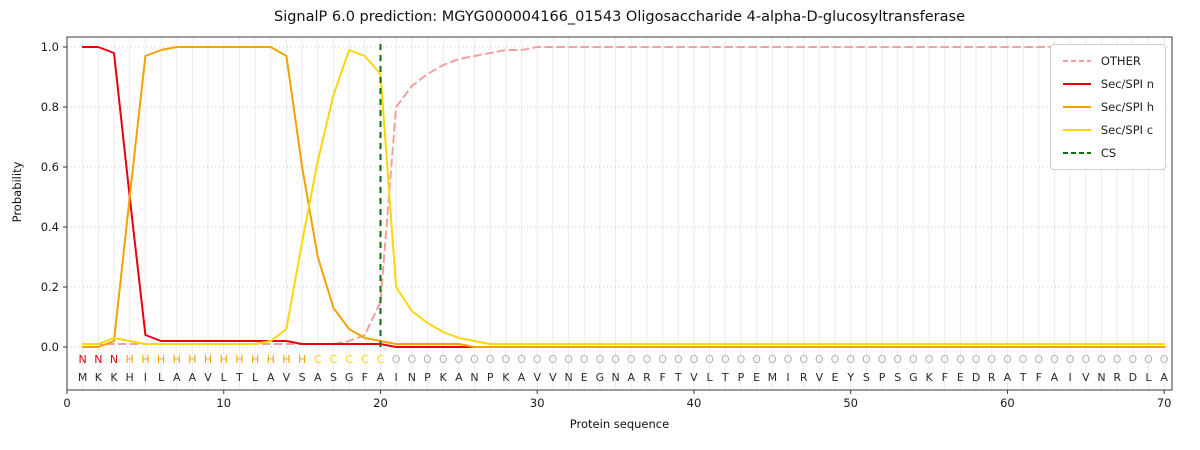 Image resolution: width=1200 pixels, height=450 pixels. Describe the element at coordinates (223, 403) in the screenshot. I see `x-tick-label: 10` at that location.